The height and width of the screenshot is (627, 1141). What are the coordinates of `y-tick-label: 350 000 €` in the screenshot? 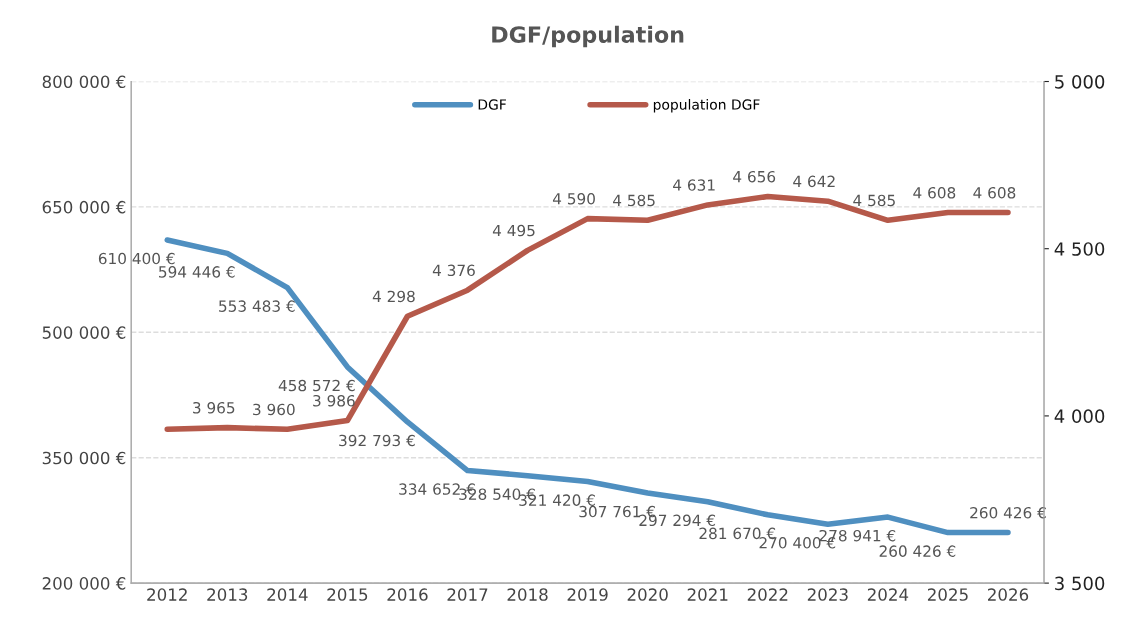 It's located at (84, 458).